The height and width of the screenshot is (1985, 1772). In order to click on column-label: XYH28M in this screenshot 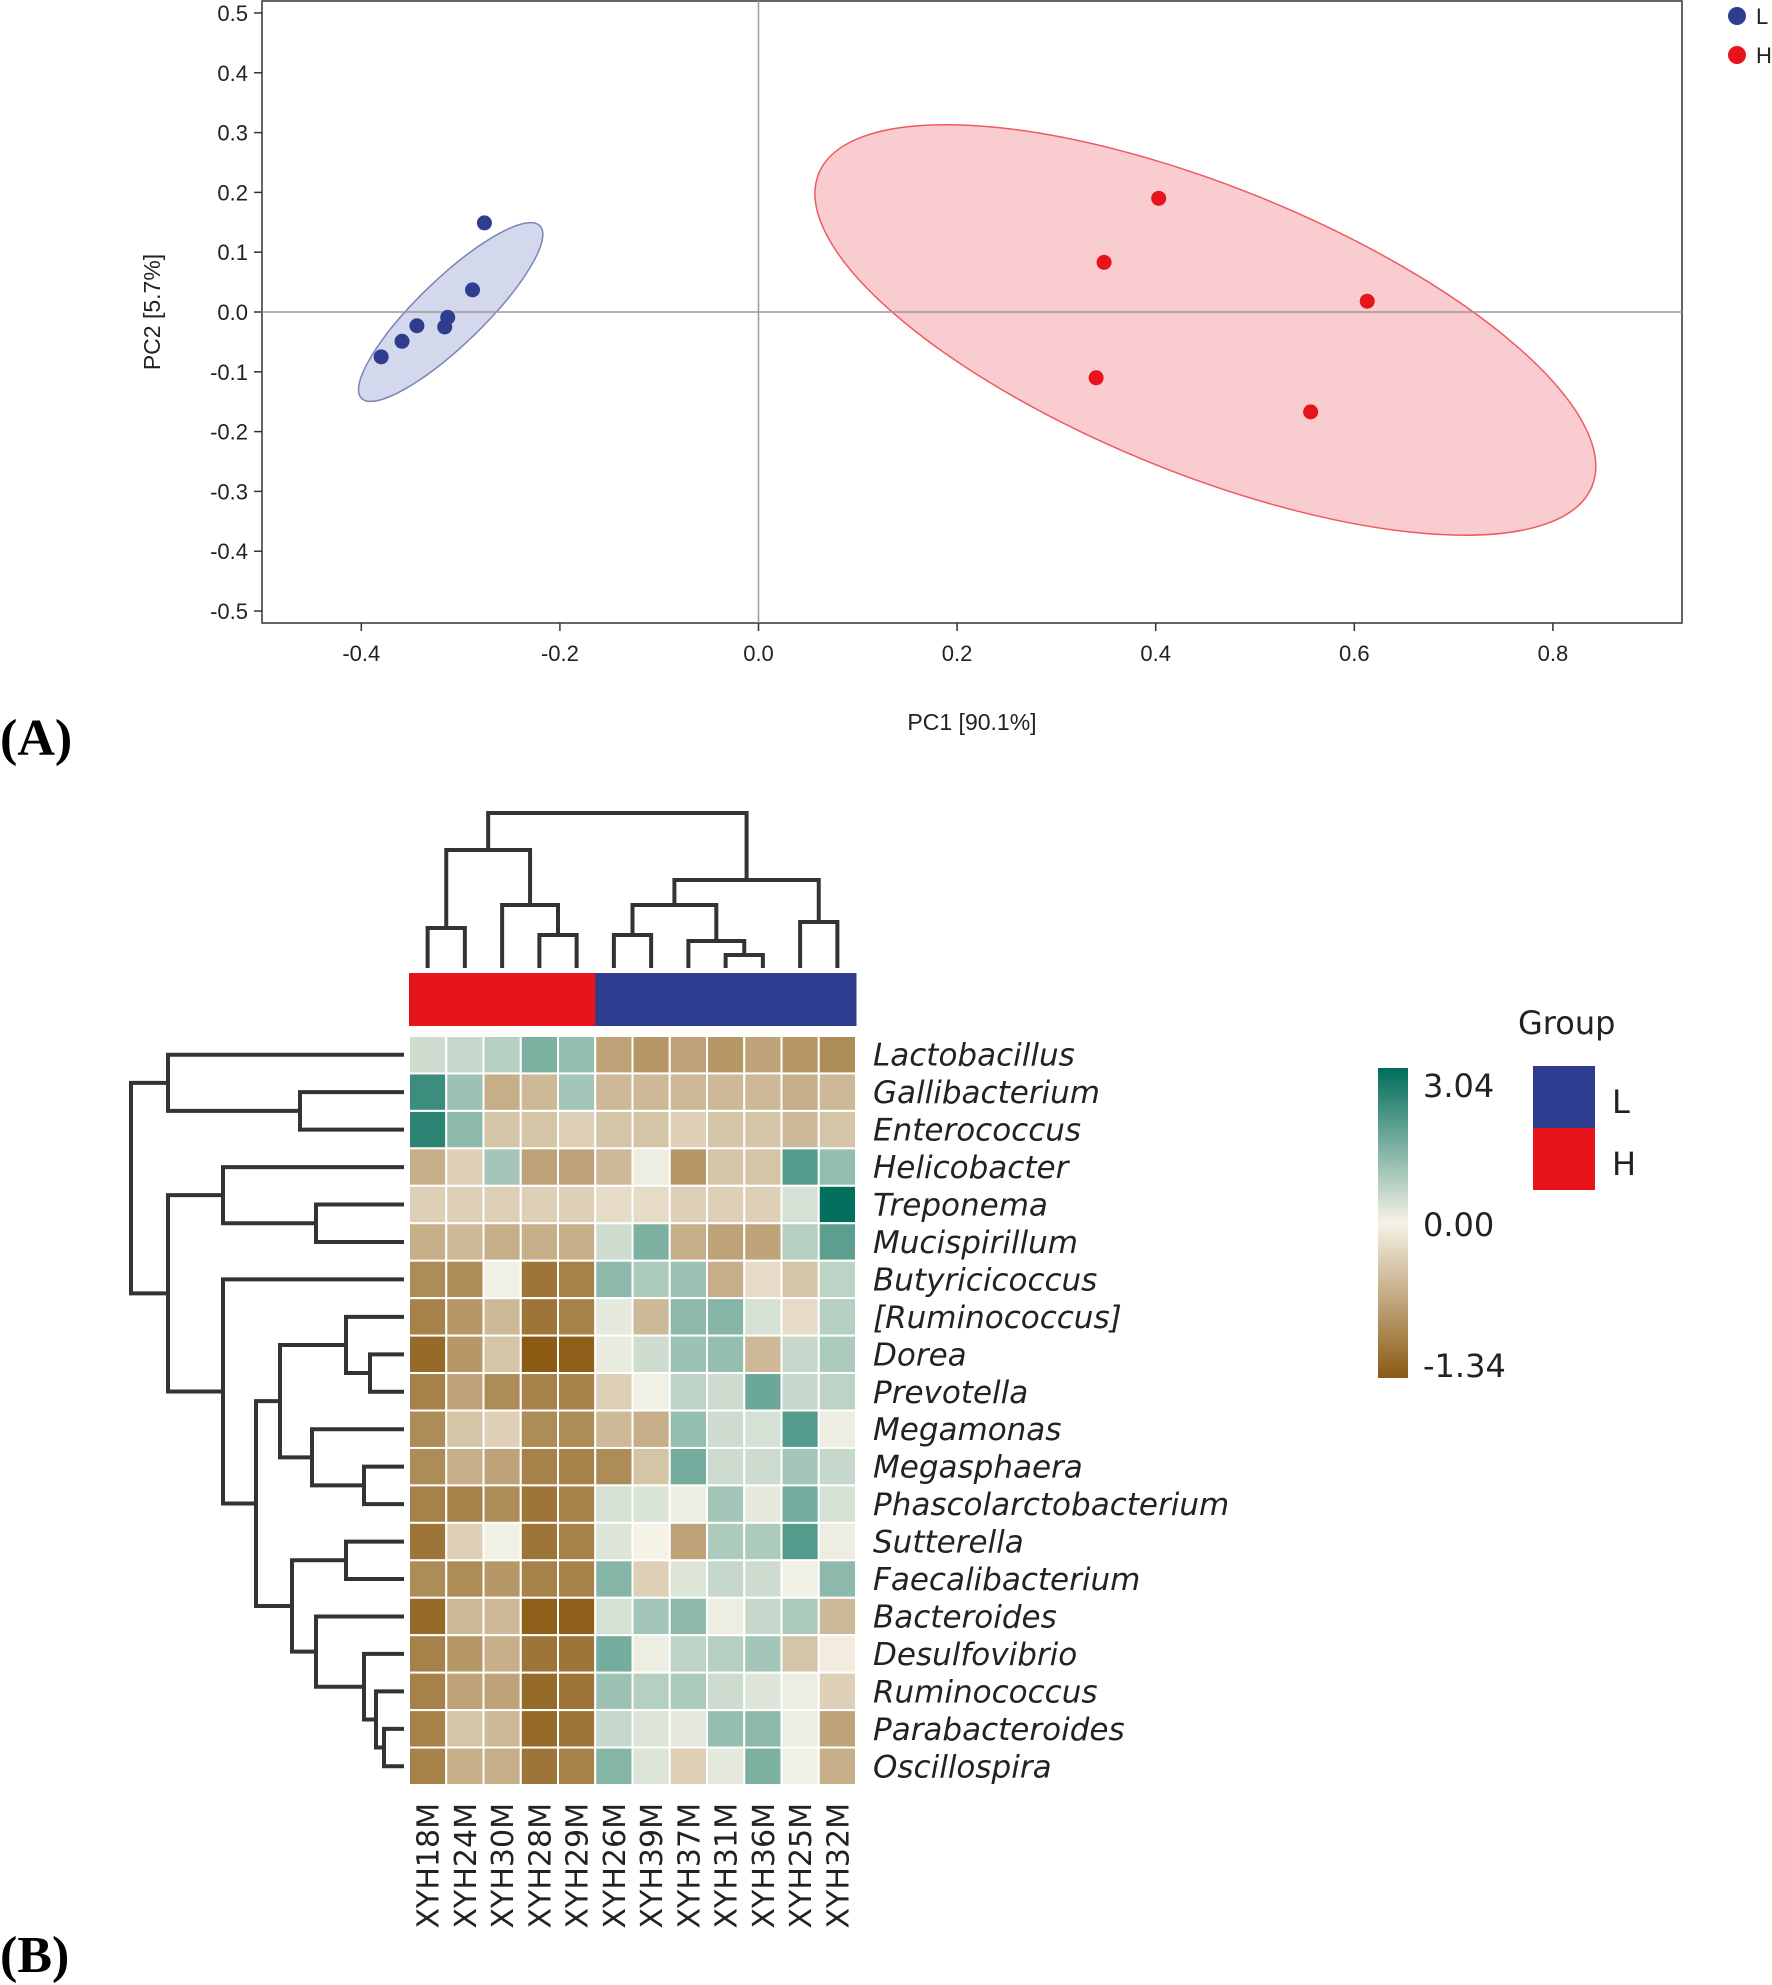, I will do `click(540, 1866)`.